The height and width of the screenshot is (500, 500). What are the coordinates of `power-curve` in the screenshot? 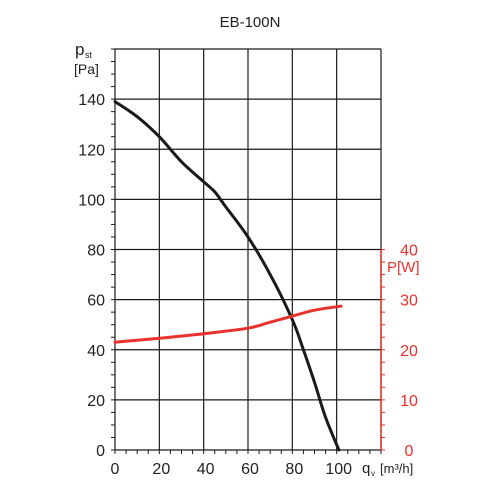 It's located at (228, 324).